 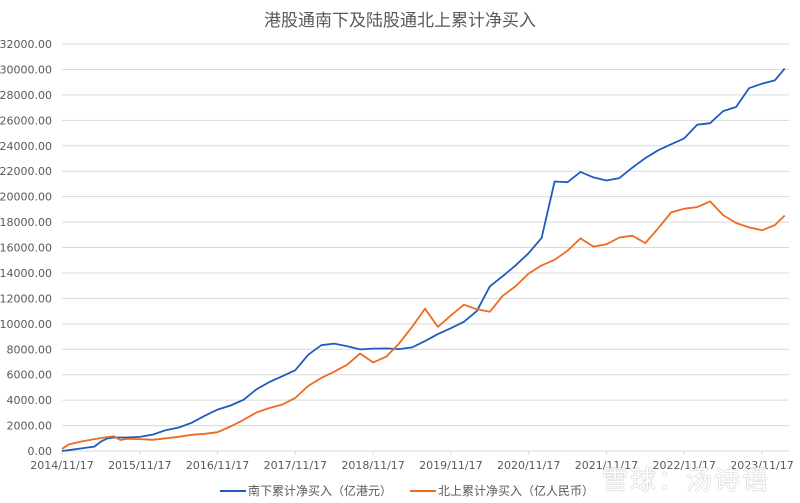 What do you see at coordinates (233, 490) in the screenshot?
I see `legend-swatch-blue` at bounding box center [233, 490].